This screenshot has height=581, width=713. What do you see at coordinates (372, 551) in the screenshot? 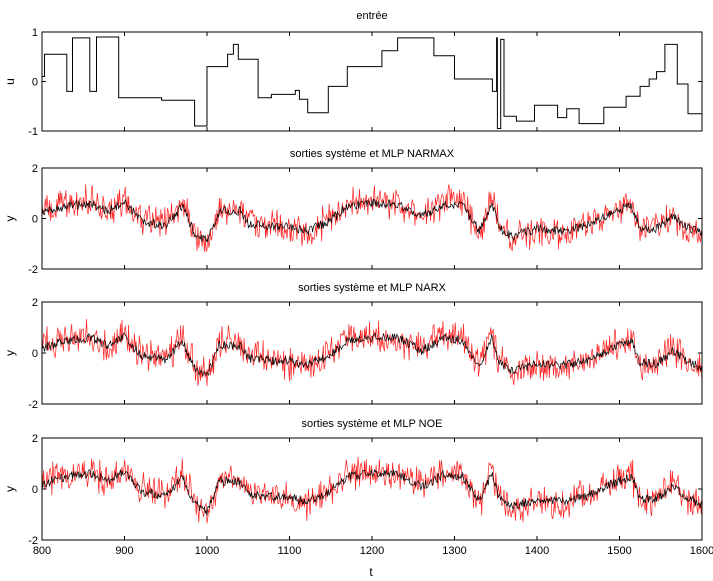
I see `x-tick-label: 1200` at bounding box center [372, 551].